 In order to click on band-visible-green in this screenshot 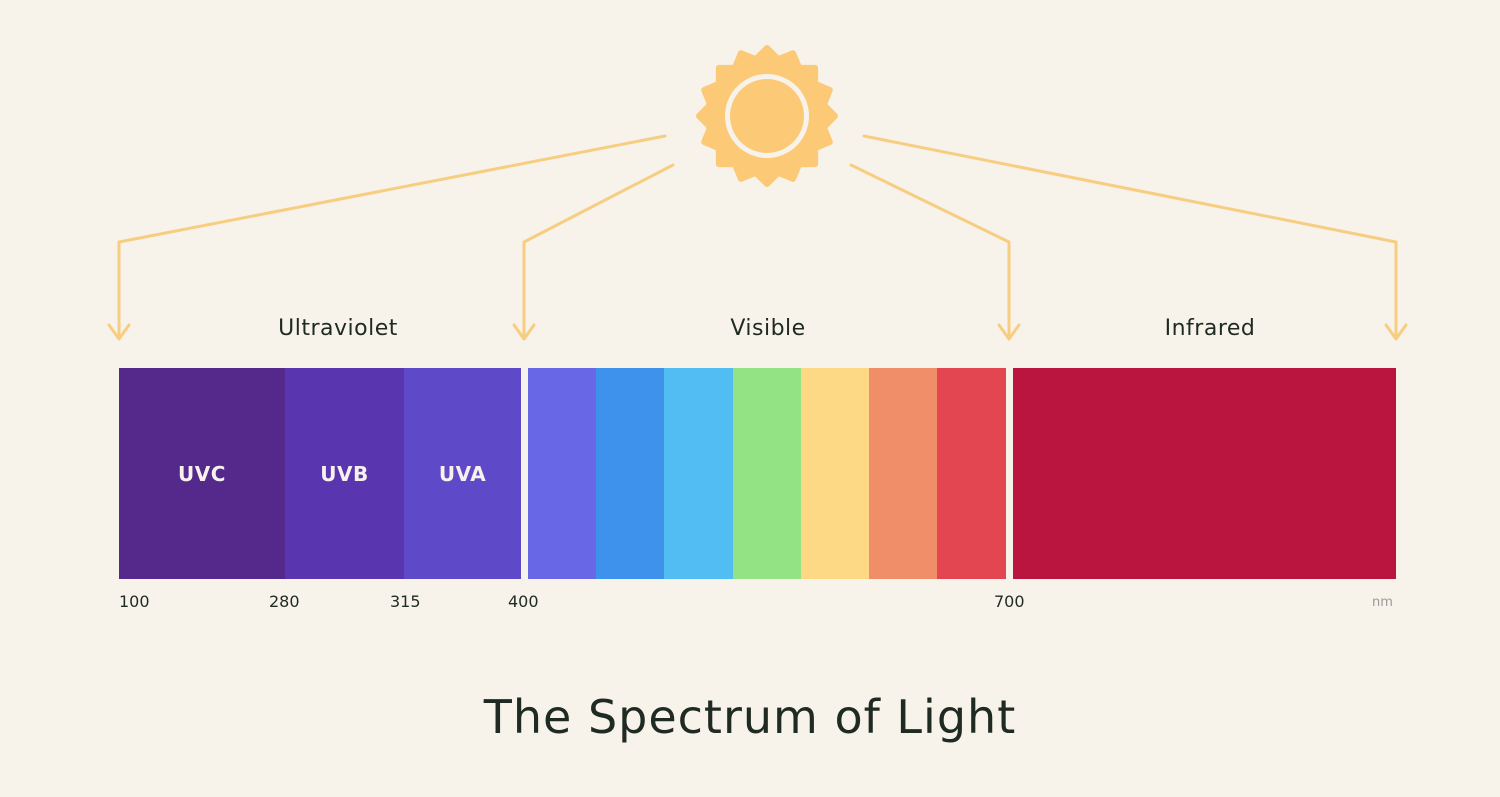, I will do `click(767, 473)`.